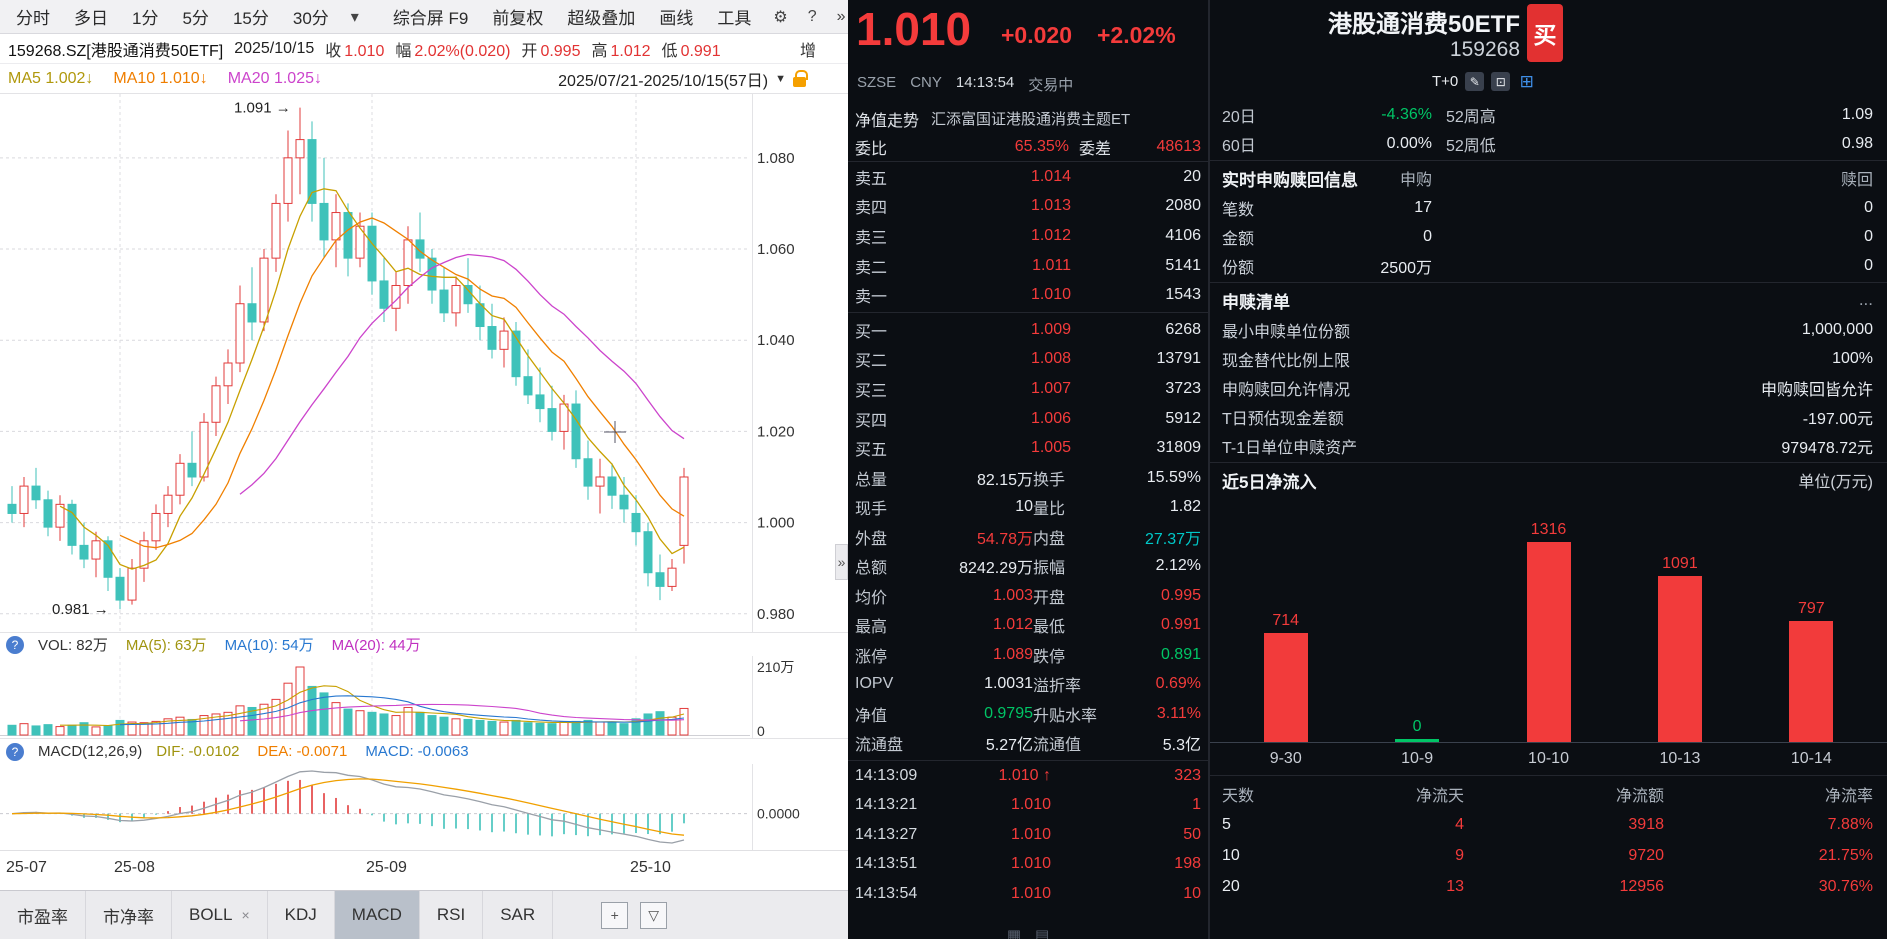  What do you see at coordinates (302, 751) in the screenshot?
I see `dea-value: DEA: -0.0071` at bounding box center [302, 751].